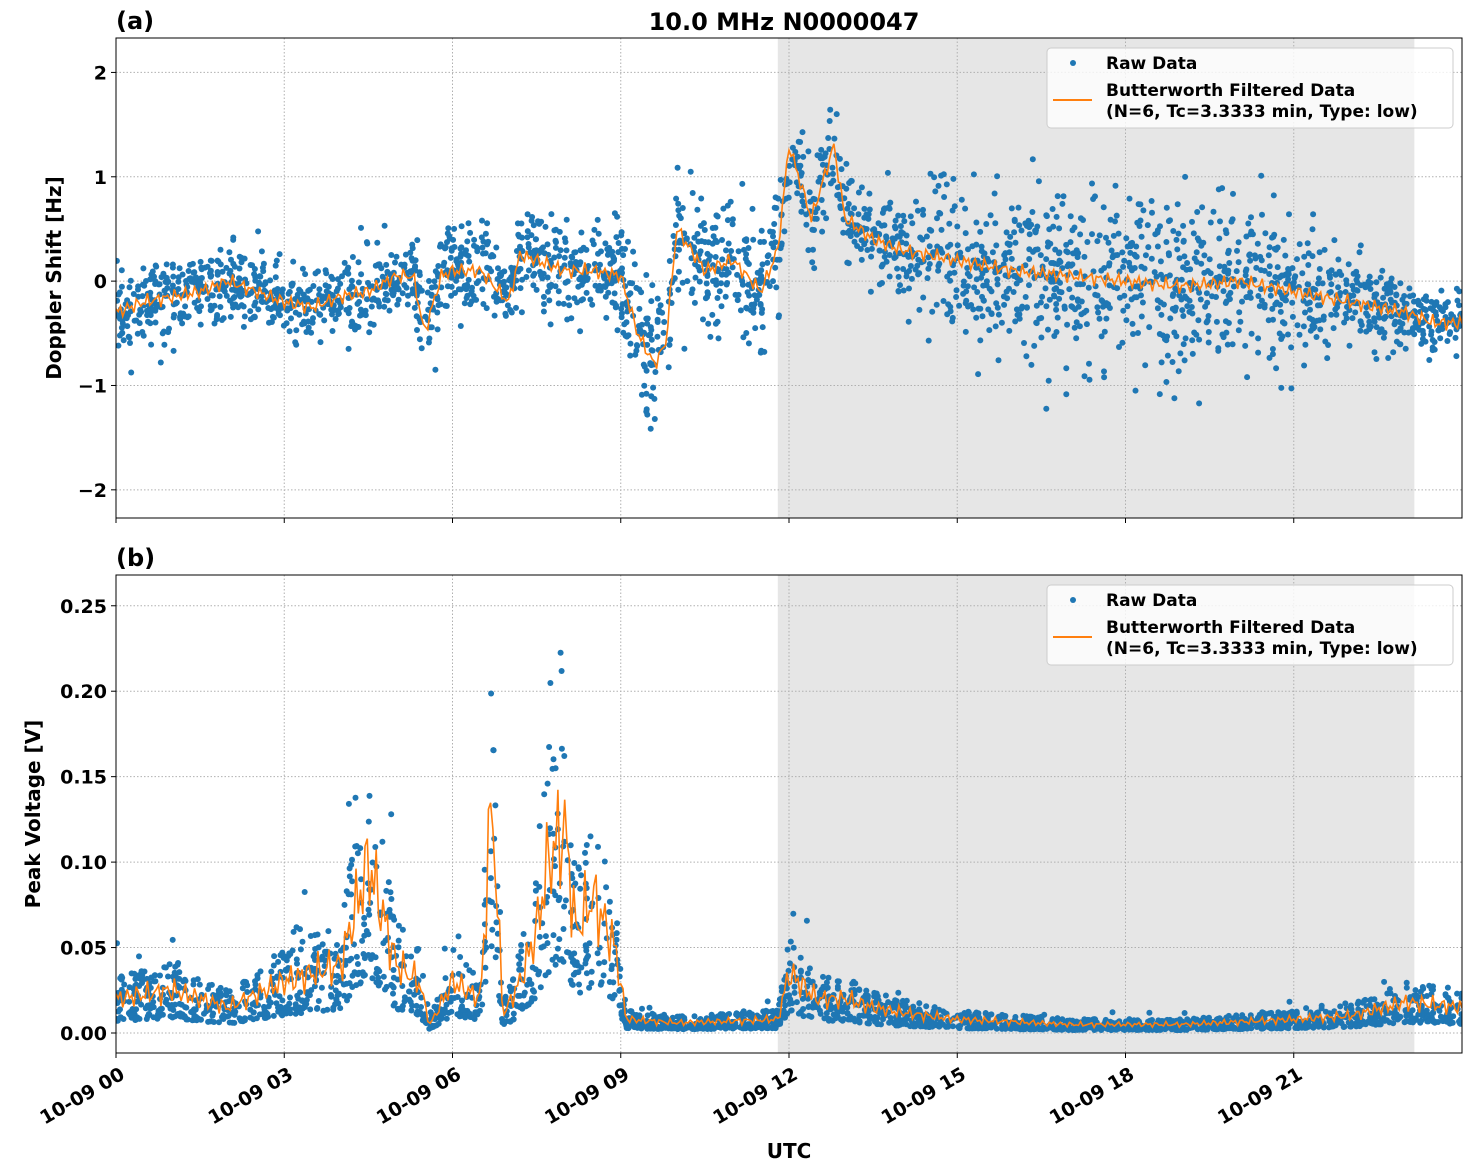 The height and width of the screenshot is (1176, 1472). I want to click on legend-raw-marker, so click(1073, 63).